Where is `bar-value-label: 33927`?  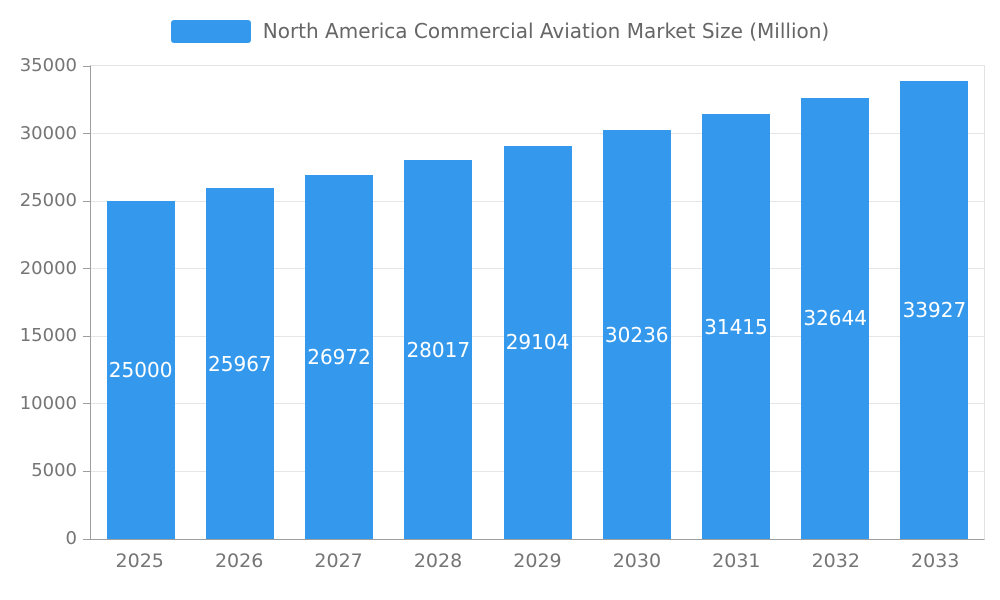 bar-value-label: 33927 is located at coordinates (934, 309).